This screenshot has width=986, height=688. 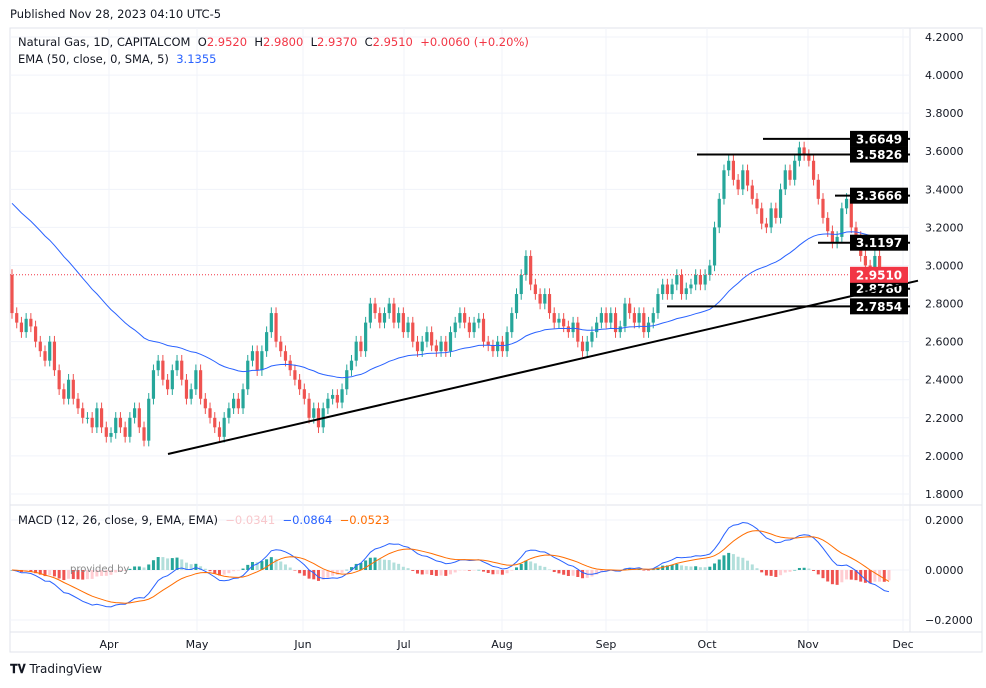 I want to click on level-label: 3.3666, so click(x=879, y=196).